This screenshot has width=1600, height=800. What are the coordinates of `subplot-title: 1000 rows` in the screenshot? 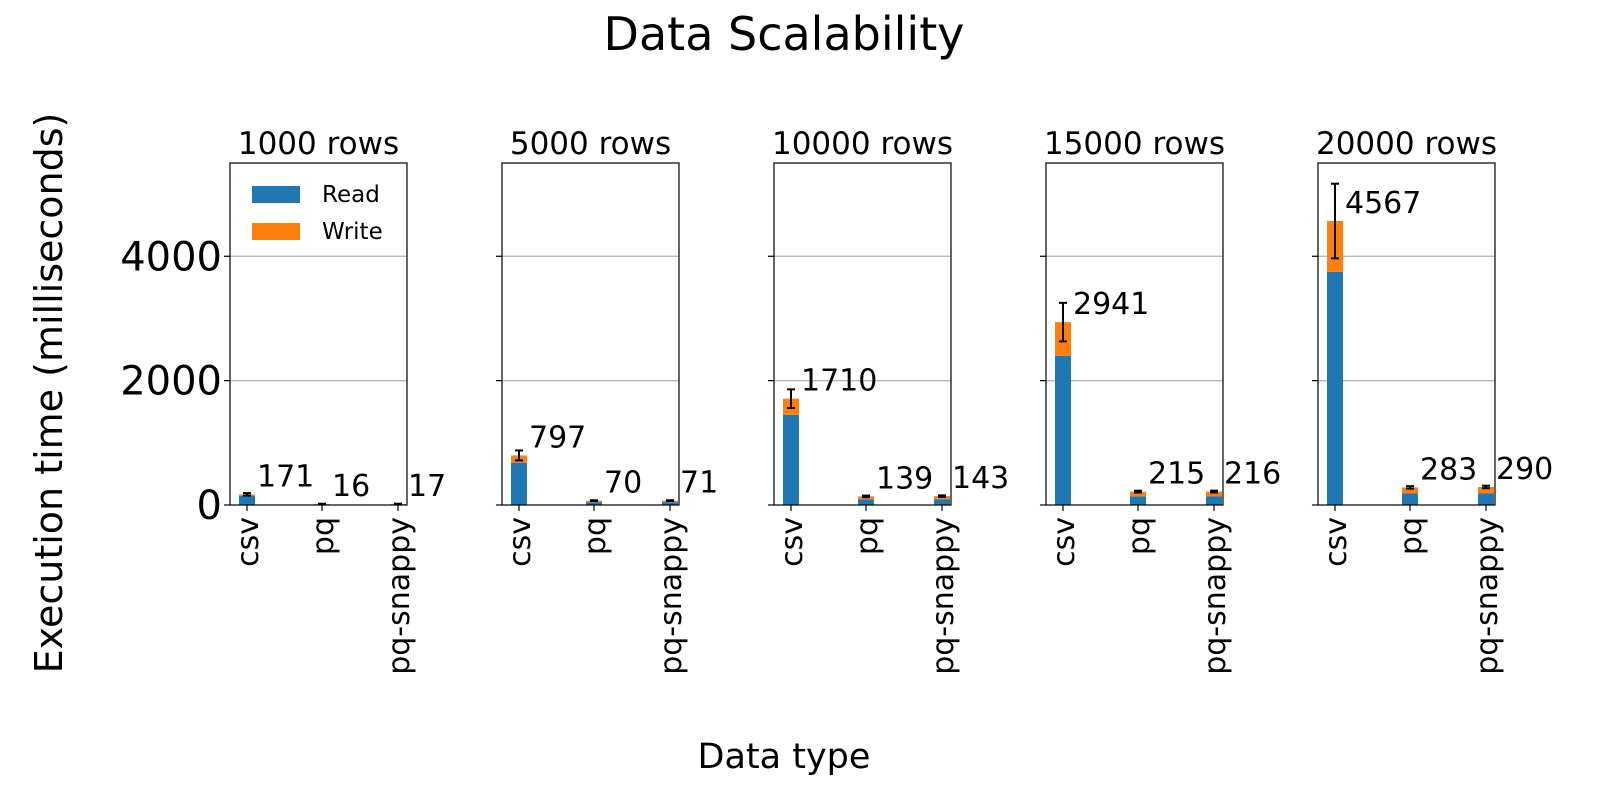 It's located at (318, 144).